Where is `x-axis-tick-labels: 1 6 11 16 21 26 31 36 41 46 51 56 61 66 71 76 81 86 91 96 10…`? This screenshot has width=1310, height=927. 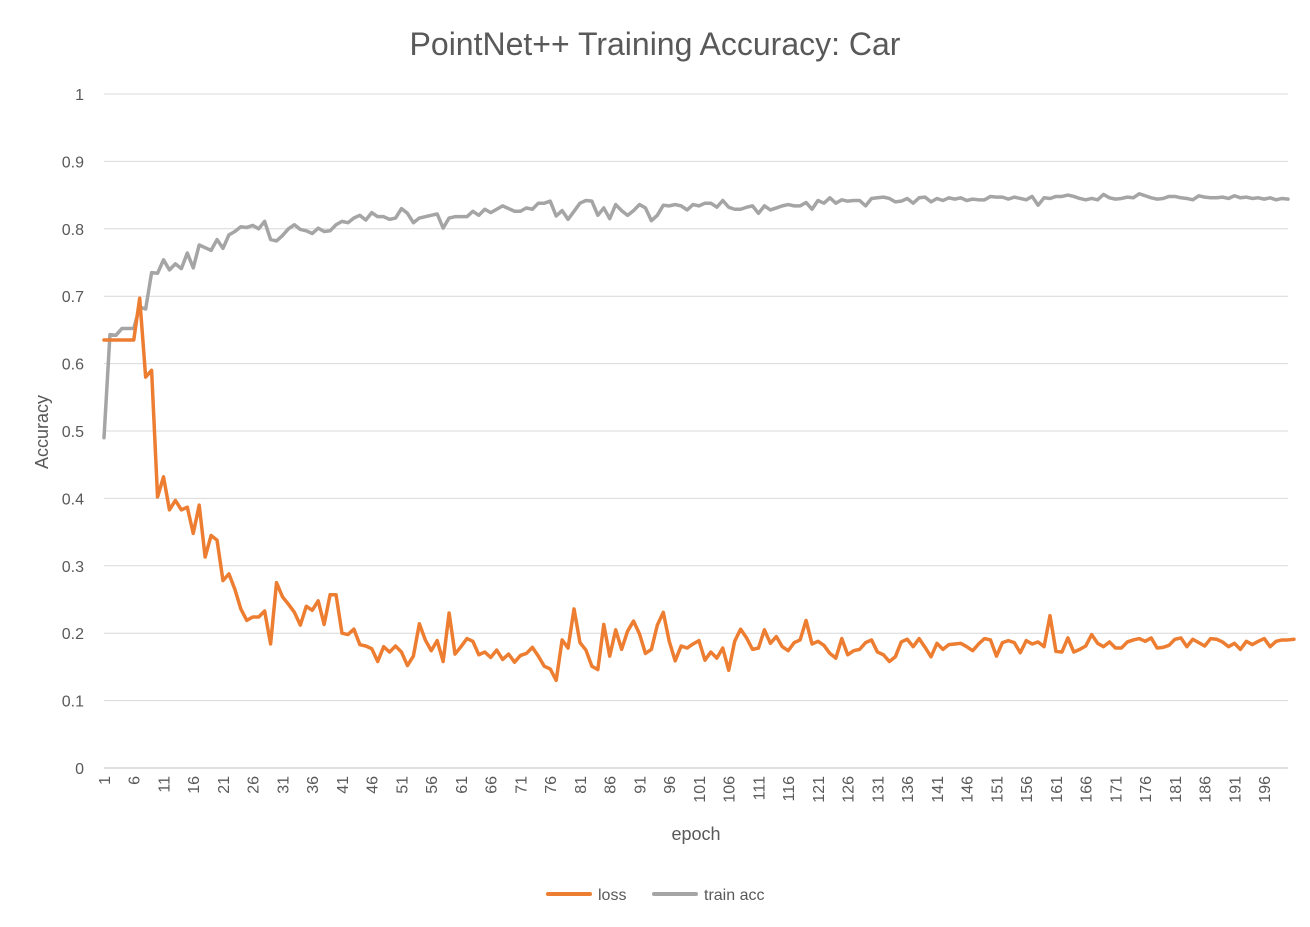
x-axis-tick-labels: 1 6 11 16 21 26 31 36 41 46 51 56 61 66 71 76 81 86 91 96 10… is located at coordinates (685, 789).